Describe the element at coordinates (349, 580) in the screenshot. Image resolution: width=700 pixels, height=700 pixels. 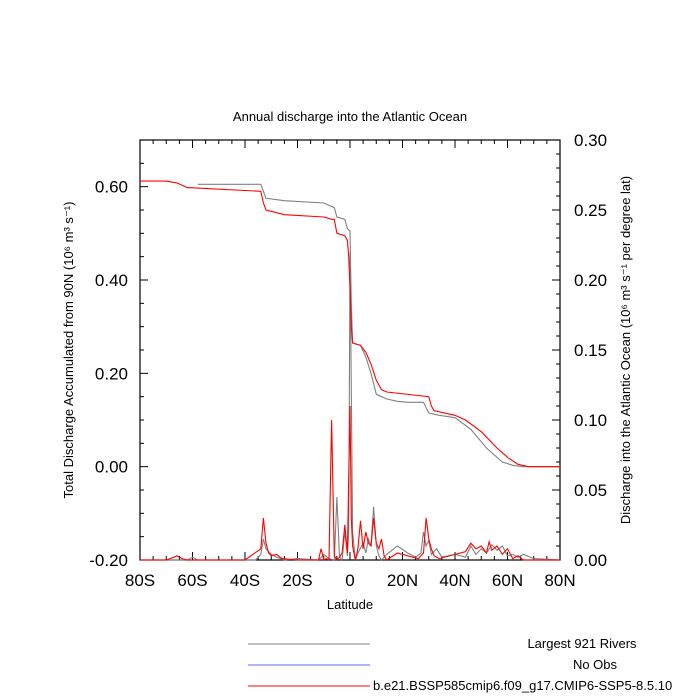
I see `x-tick-label: 0` at that location.